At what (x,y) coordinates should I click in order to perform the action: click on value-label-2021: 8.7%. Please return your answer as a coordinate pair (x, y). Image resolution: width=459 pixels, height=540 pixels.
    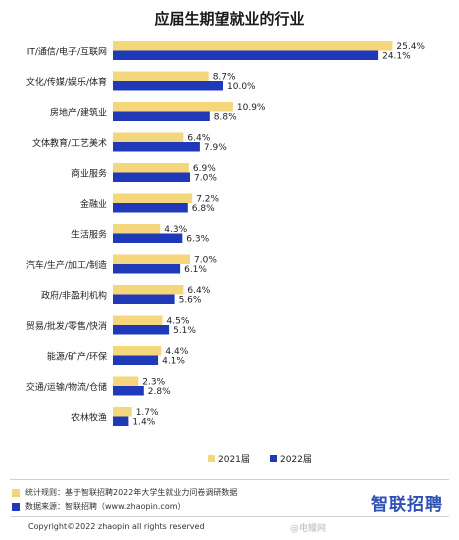
    Looking at the image, I should click on (224, 78).